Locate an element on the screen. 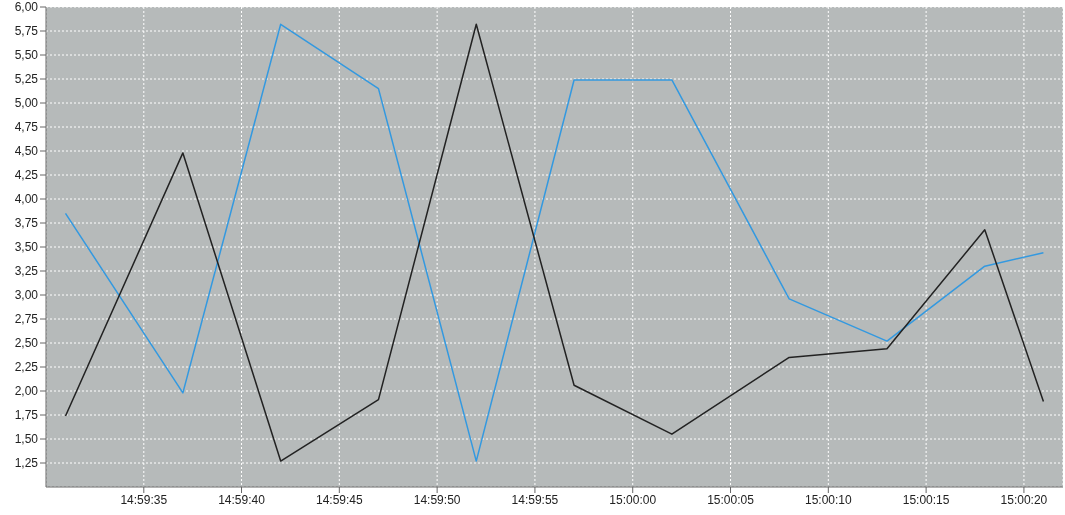 The height and width of the screenshot is (515, 1065). y-tick-label: 3,25 is located at coordinates (26, 271).